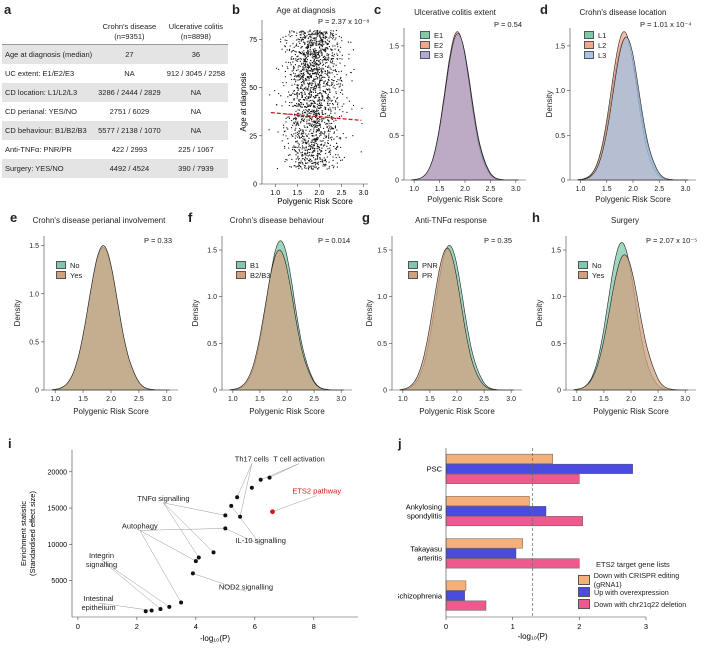 The height and width of the screenshot is (649, 706). What do you see at coordinates (316, 116) in the screenshot?
I see `trendline` at bounding box center [316, 116].